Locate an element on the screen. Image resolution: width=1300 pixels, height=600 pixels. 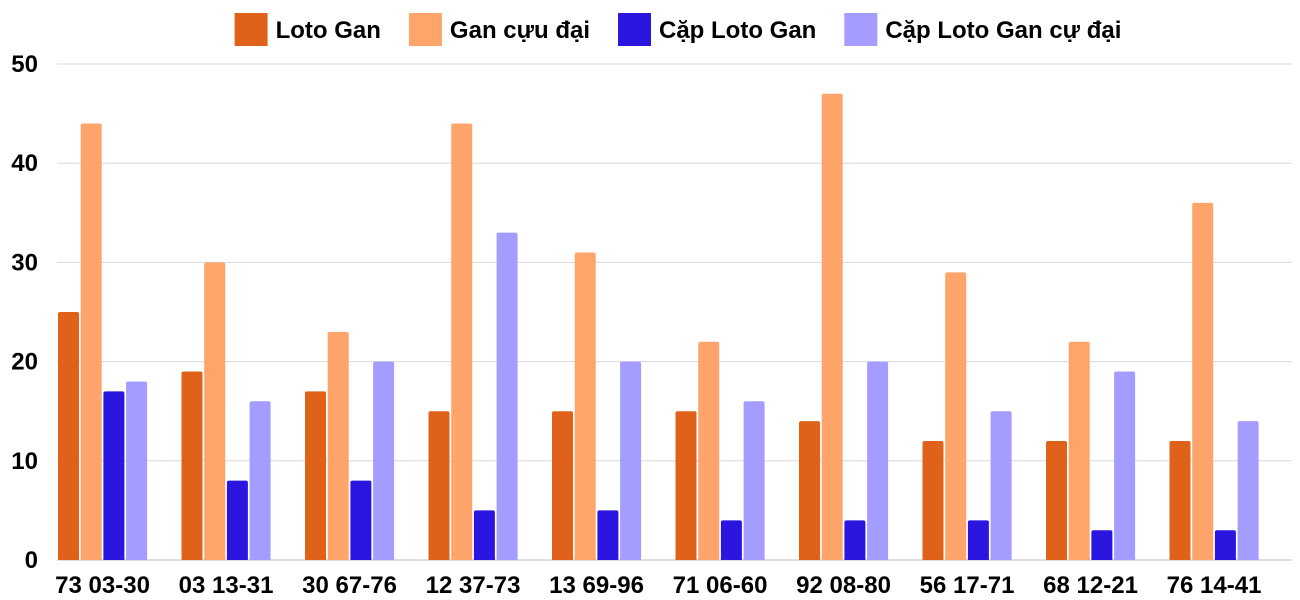
legend-label-gan-cuu-dai: Gan cựu đại is located at coordinates (520, 30).